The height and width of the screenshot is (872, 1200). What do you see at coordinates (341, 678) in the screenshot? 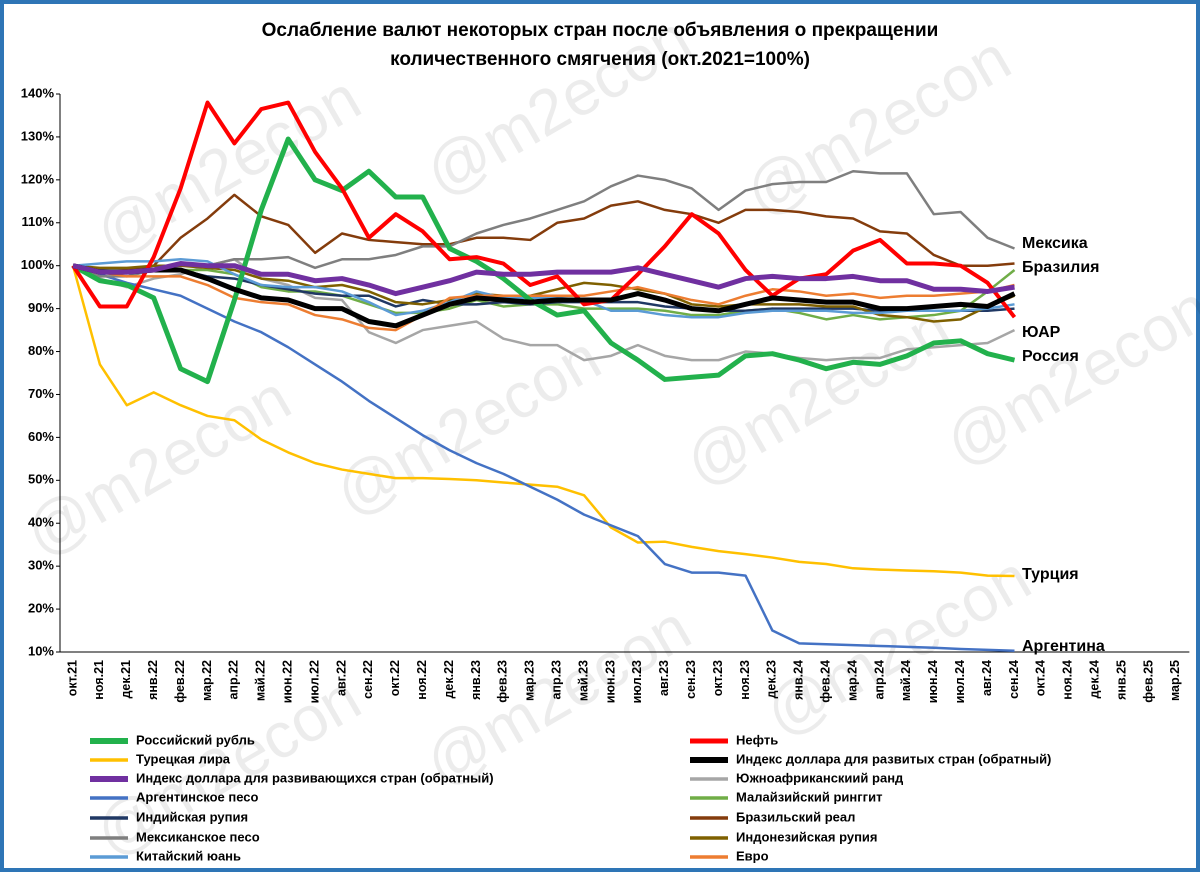
I see `x-tick-label: авг.22` at bounding box center [341, 678].